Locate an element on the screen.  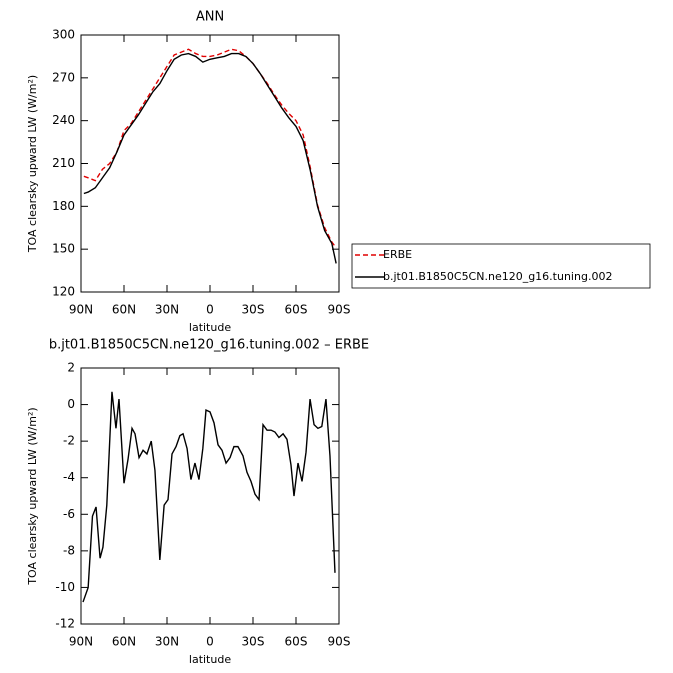
chart-title: ANN is located at coordinates (210, 17).